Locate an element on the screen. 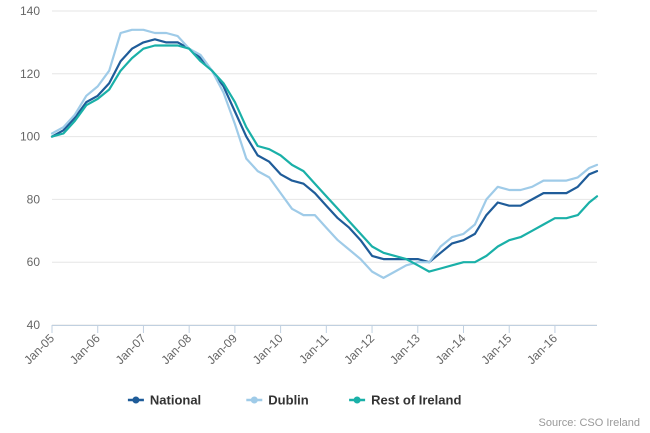 The image size is (650, 433). legend-label: Dublin is located at coordinates (288, 400).